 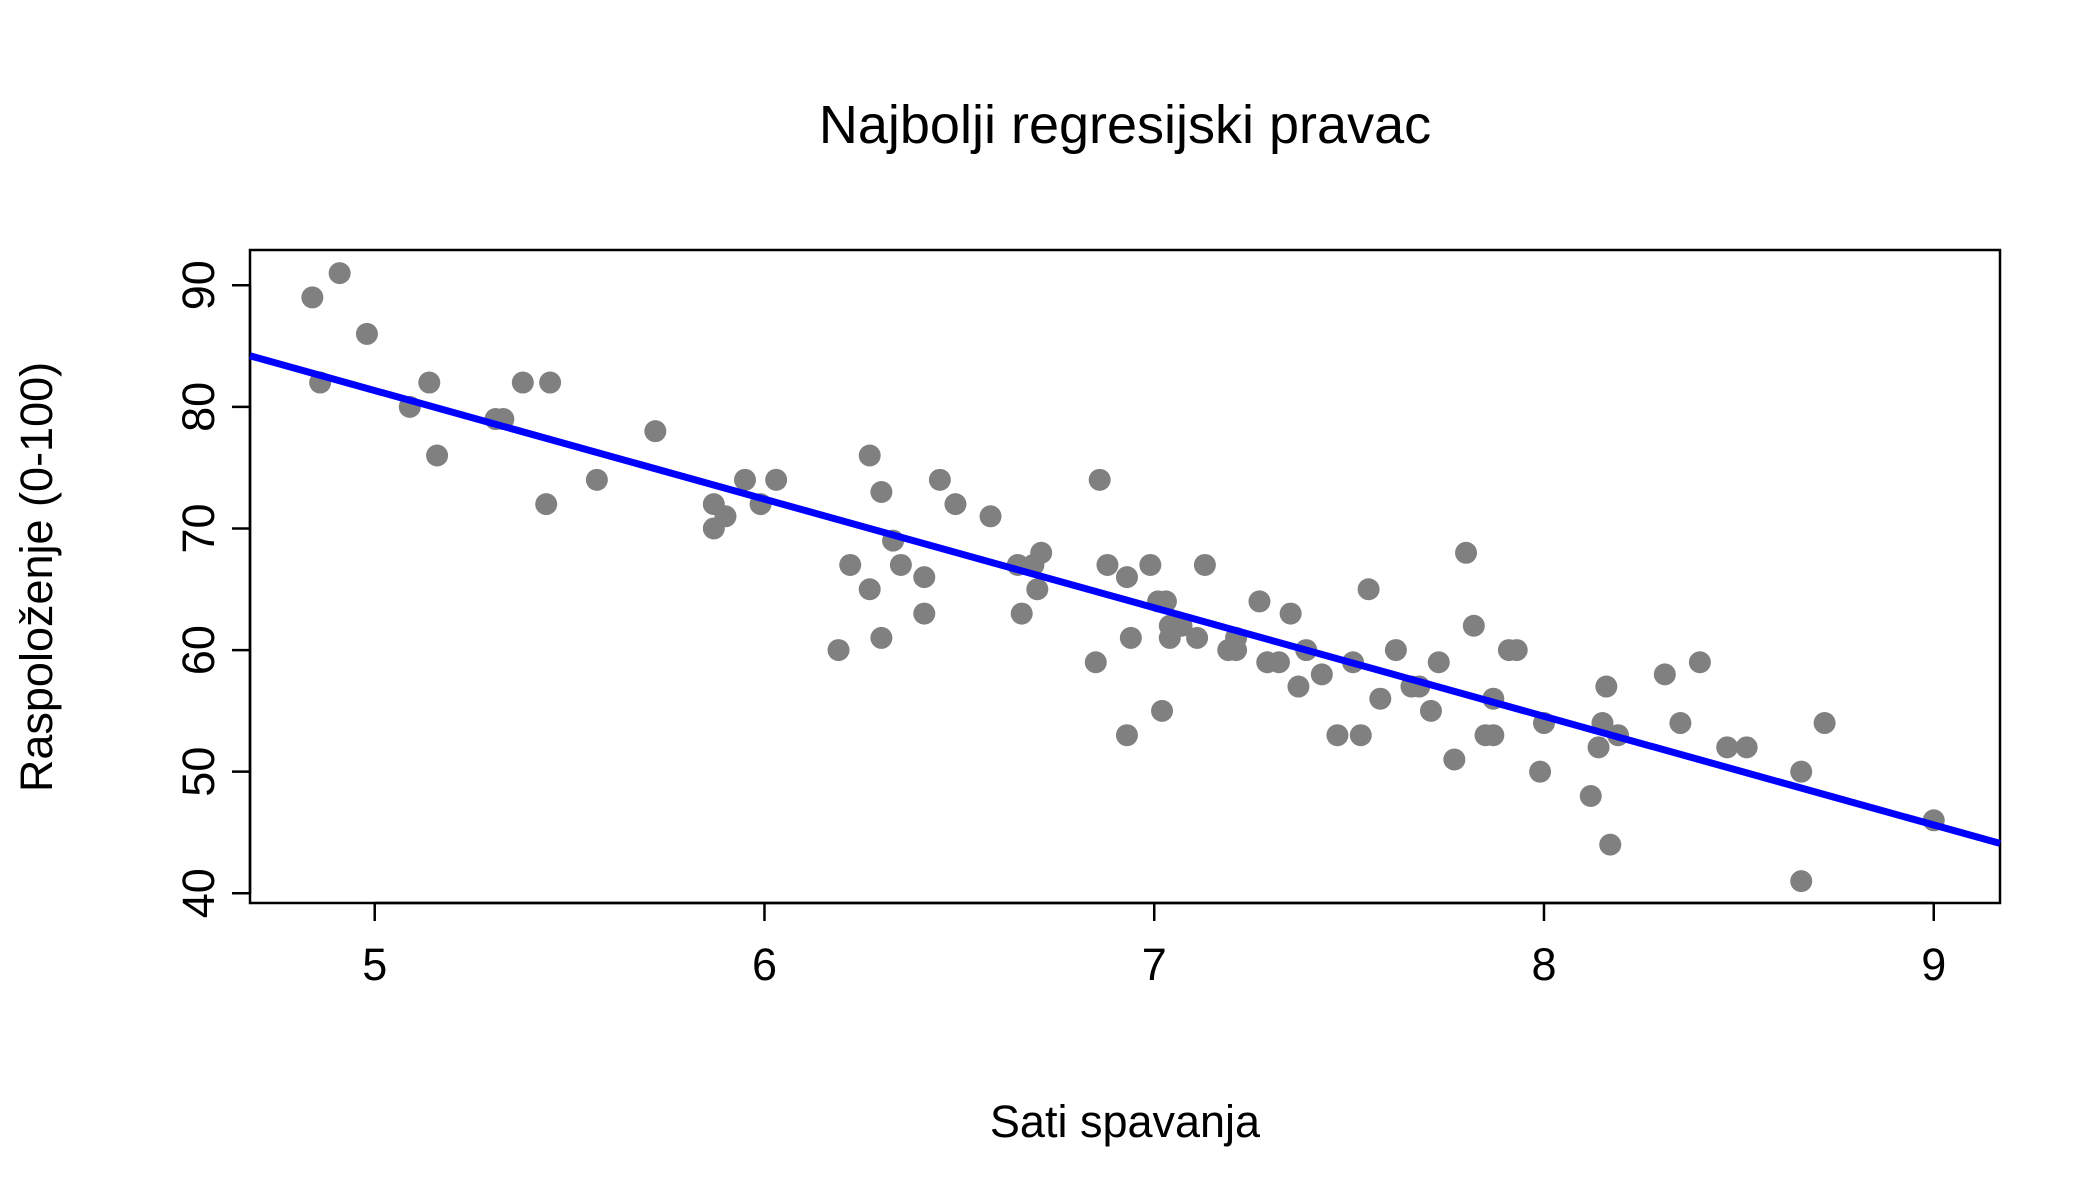 I want to click on y-axis-label: Raspoloženje (0-100), so click(x=36, y=577).